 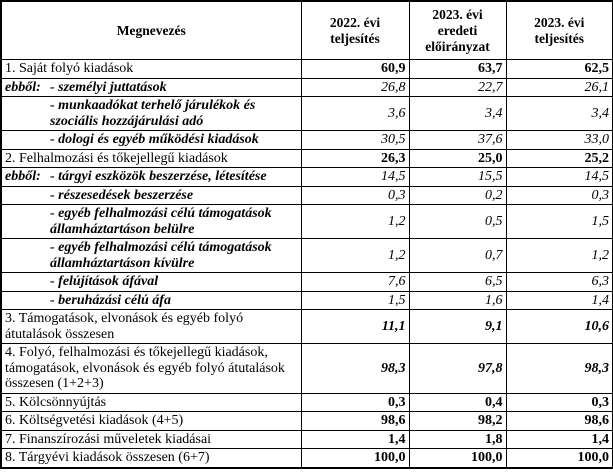 I want to click on value-cell: 15,5, so click(x=457, y=177).